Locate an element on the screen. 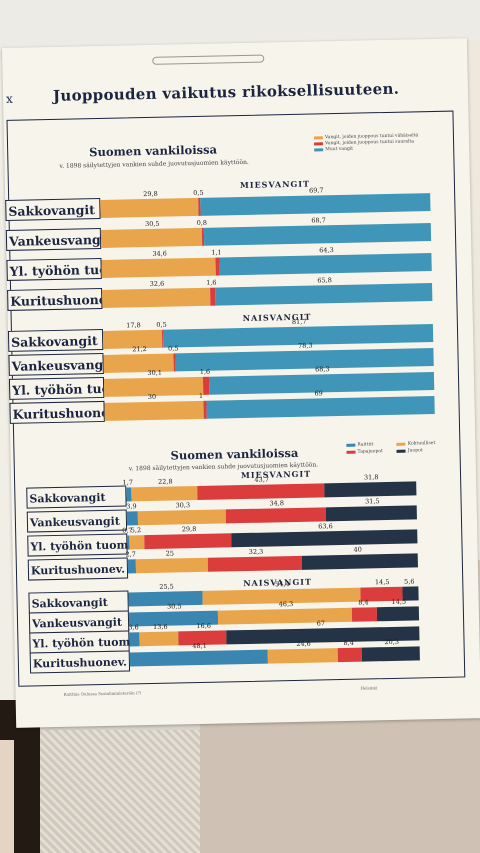 The height and width of the screenshot is (853, 480). value-label: 69 is located at coordinates (318, 393).